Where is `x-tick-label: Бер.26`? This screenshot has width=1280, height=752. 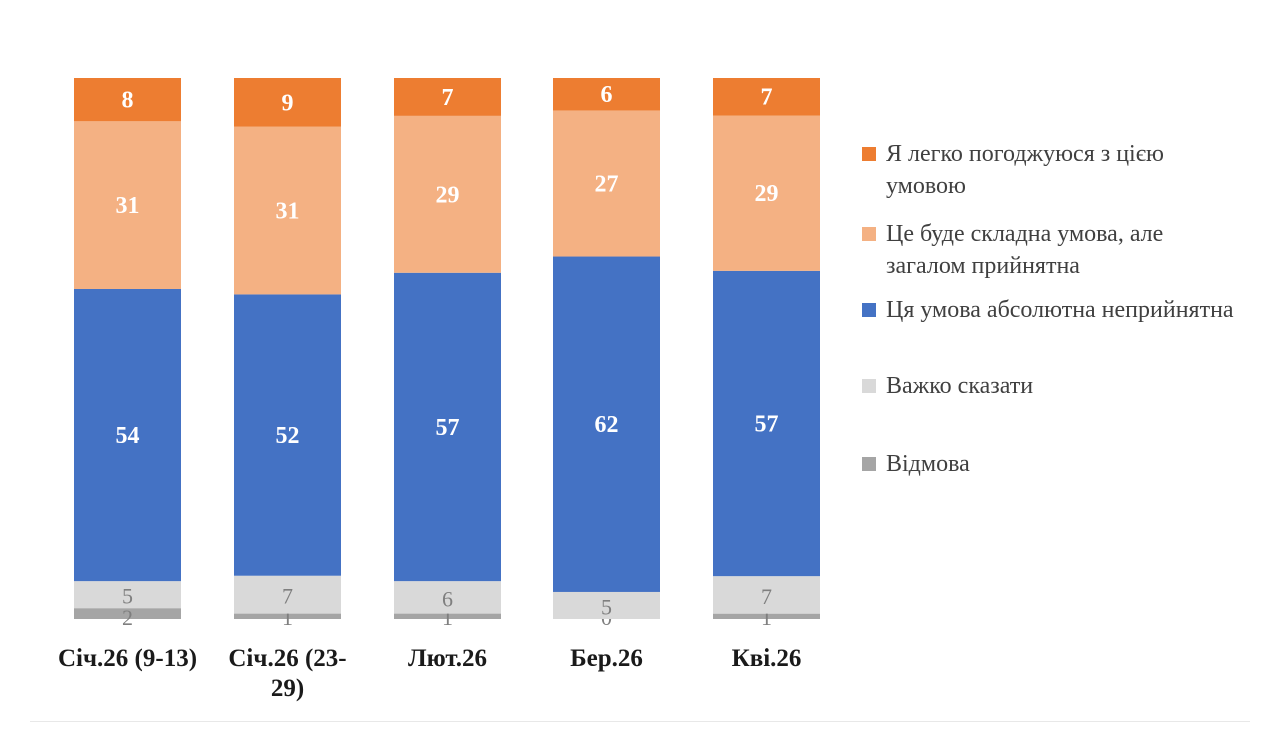
x-tick-label: Бер.26 is located at coordinates (606, 658).